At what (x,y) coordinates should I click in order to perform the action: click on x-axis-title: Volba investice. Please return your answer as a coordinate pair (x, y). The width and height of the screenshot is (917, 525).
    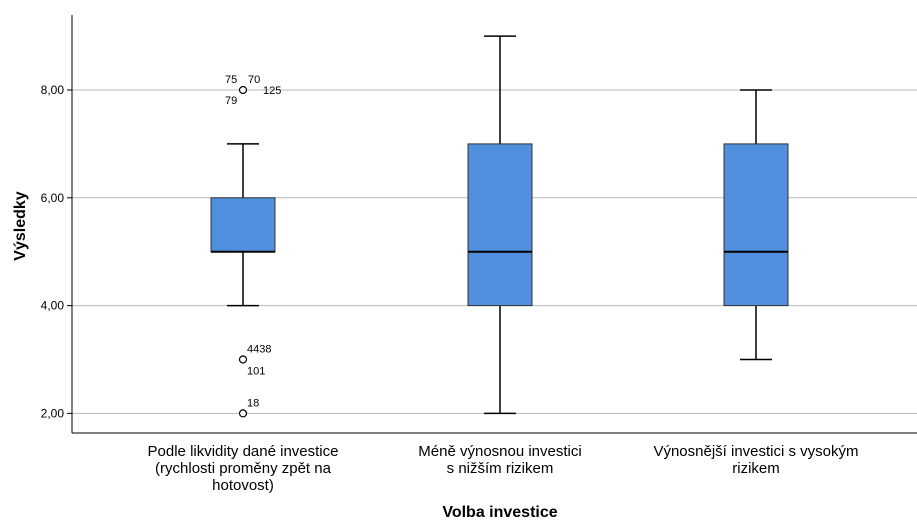
    Looking at the image, I should click on (499, 512).